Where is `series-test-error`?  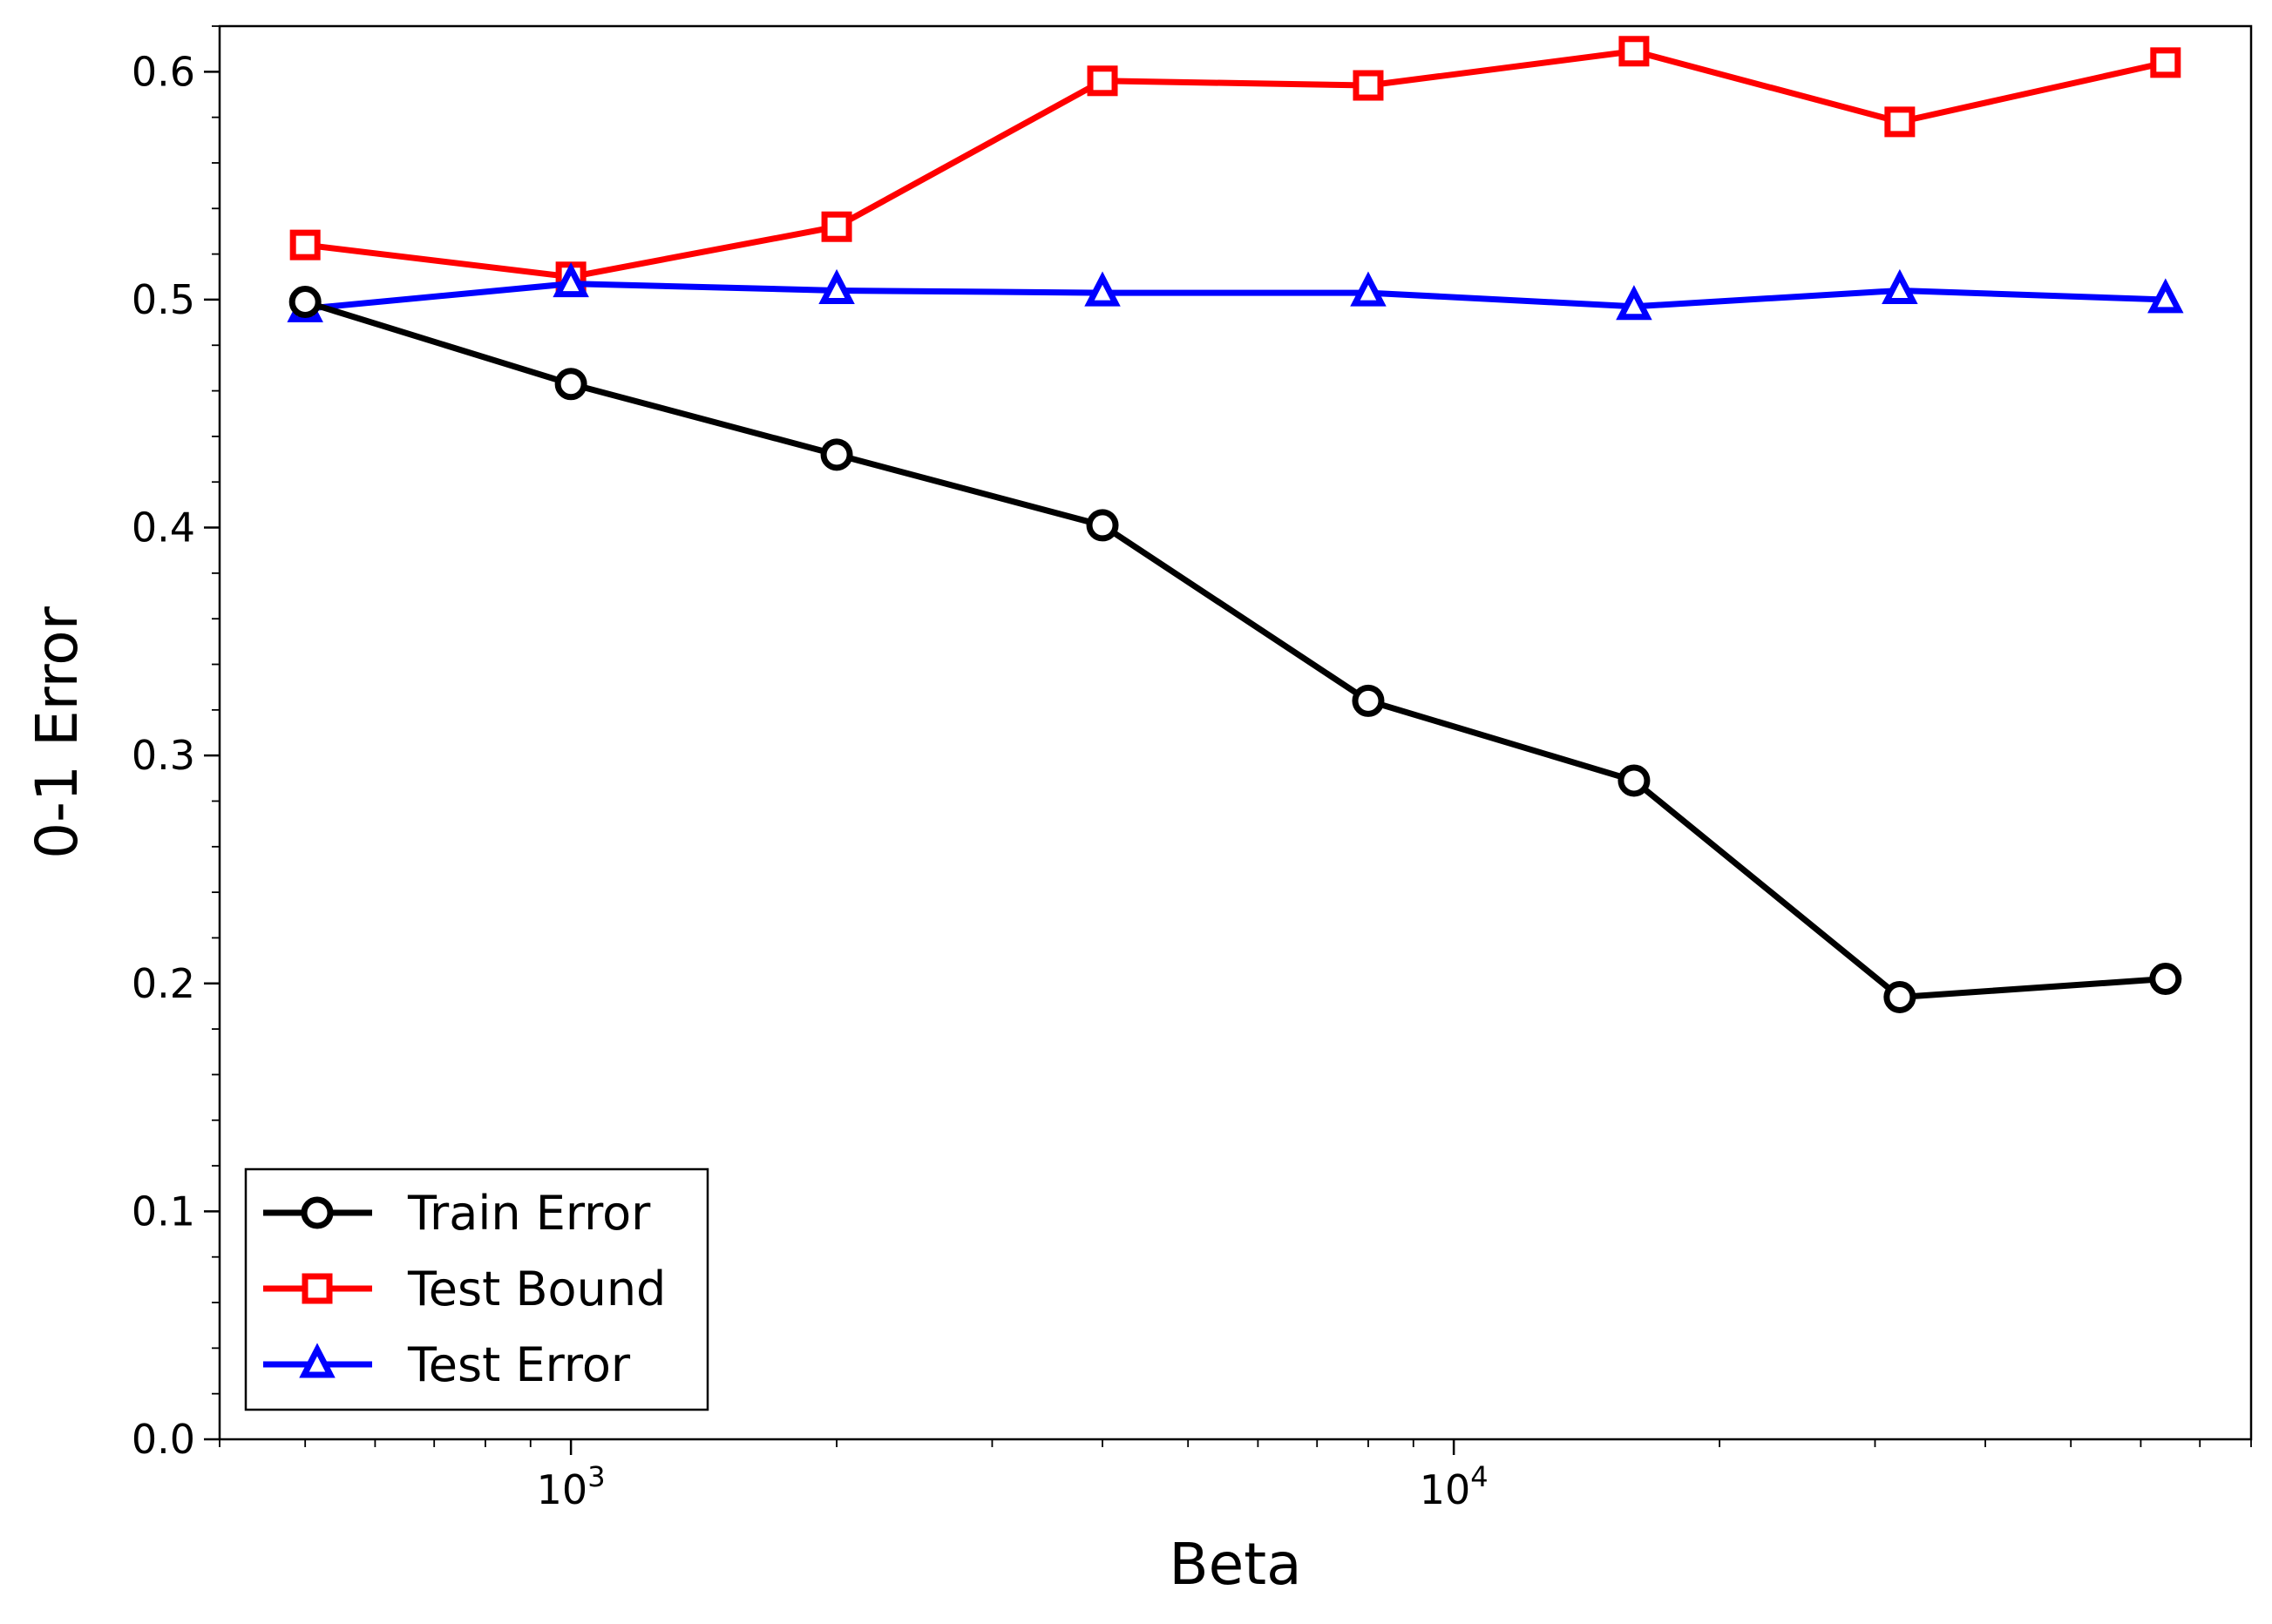 series-test-error is located at coordinates (1235, 292).